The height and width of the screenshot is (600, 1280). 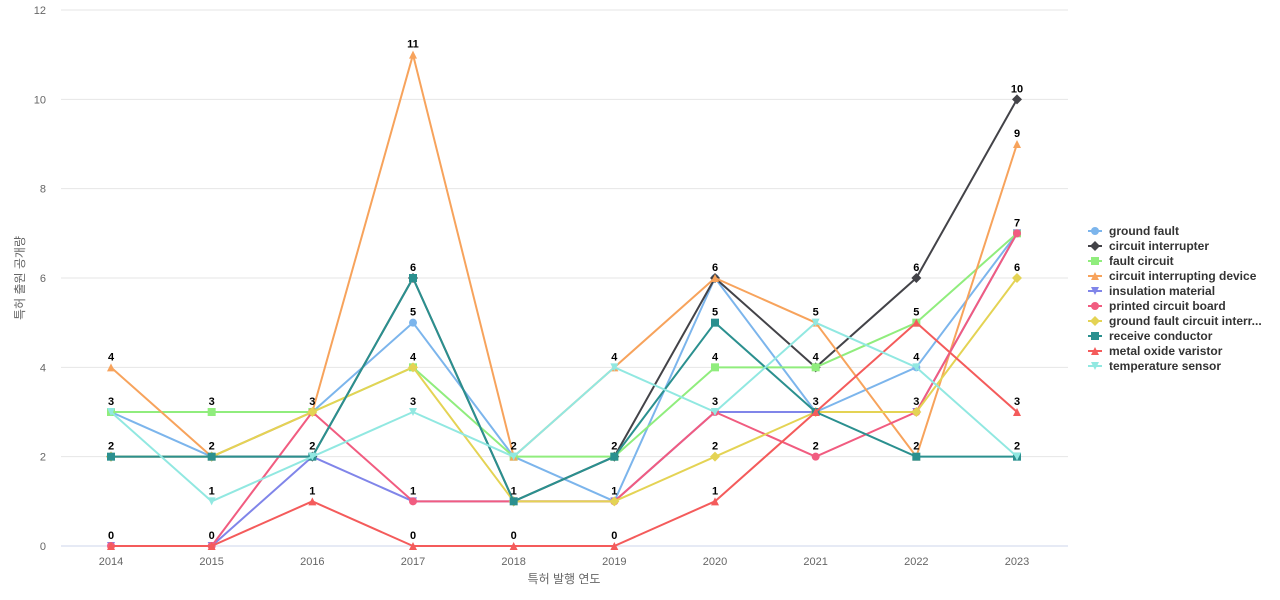 I want to click on legend-label: temperature sensor, so click(x=1165, y=366).